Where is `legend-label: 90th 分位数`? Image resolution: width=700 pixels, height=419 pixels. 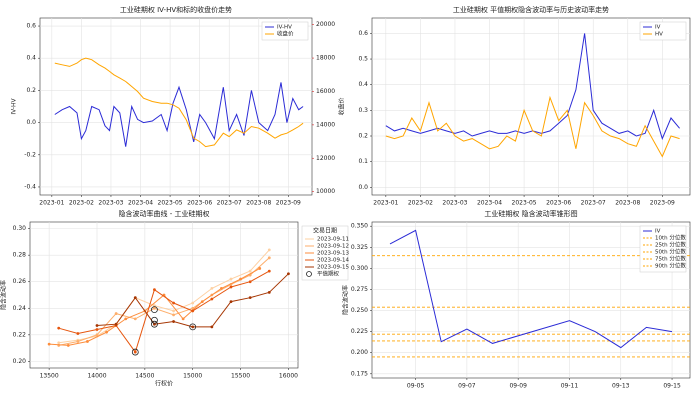
legend-label: 90th 分位数 is located at coordinates (670, 266).